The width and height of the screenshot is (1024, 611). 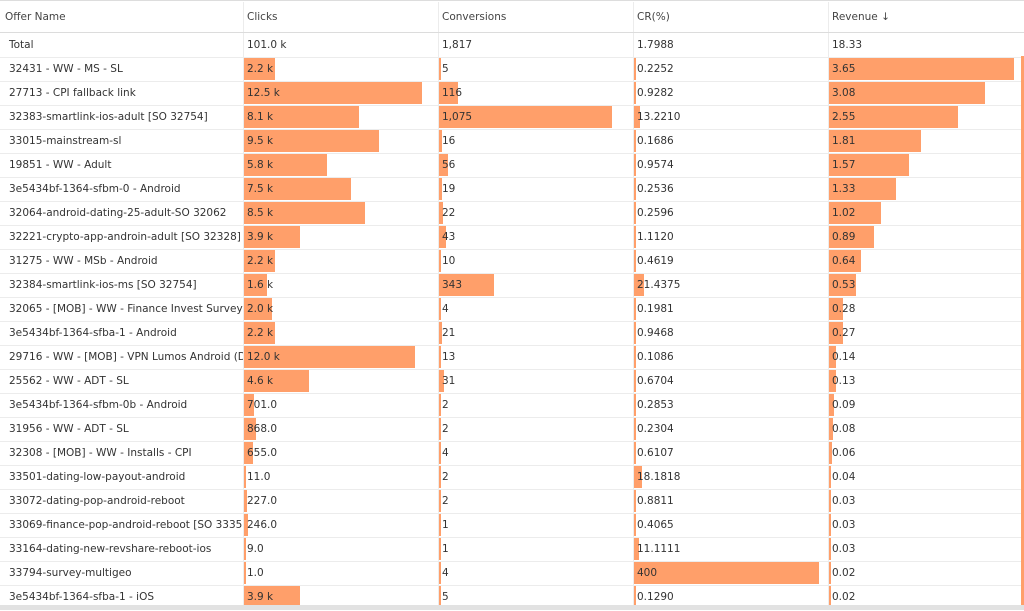 What do you see at coordinates (926, 165) in the screenshot?
I see `revenue-cell: 1.57` at bounding box center [926, 165].